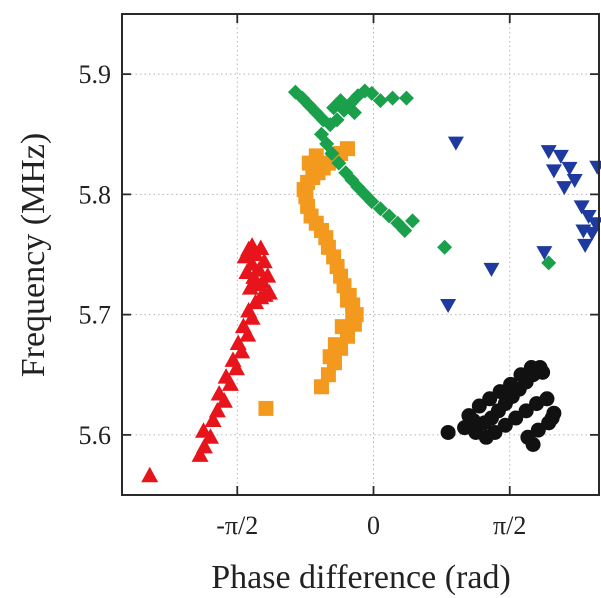  I want to click on y-tick-label: 5.9, so click(95, 74).